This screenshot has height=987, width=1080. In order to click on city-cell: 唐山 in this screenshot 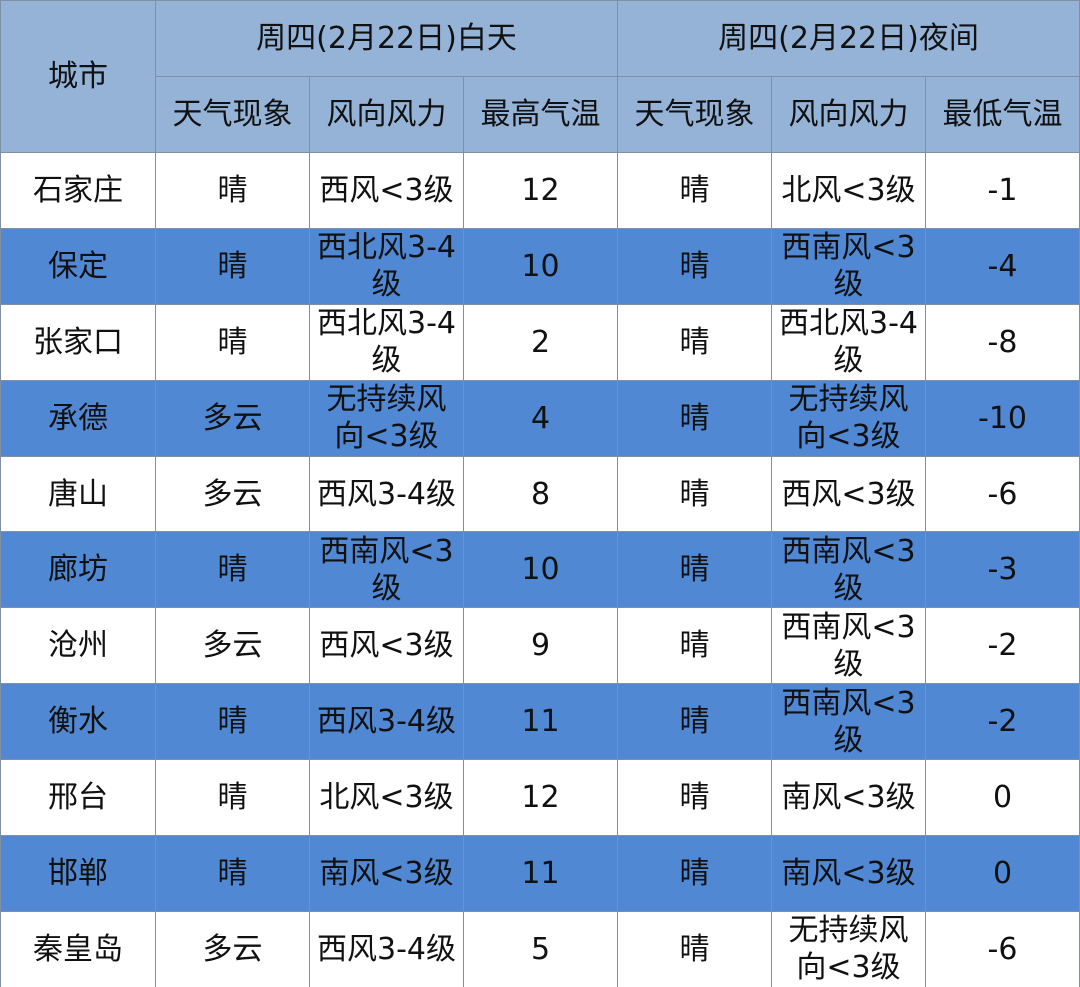, I will do `click(78, 494)`.